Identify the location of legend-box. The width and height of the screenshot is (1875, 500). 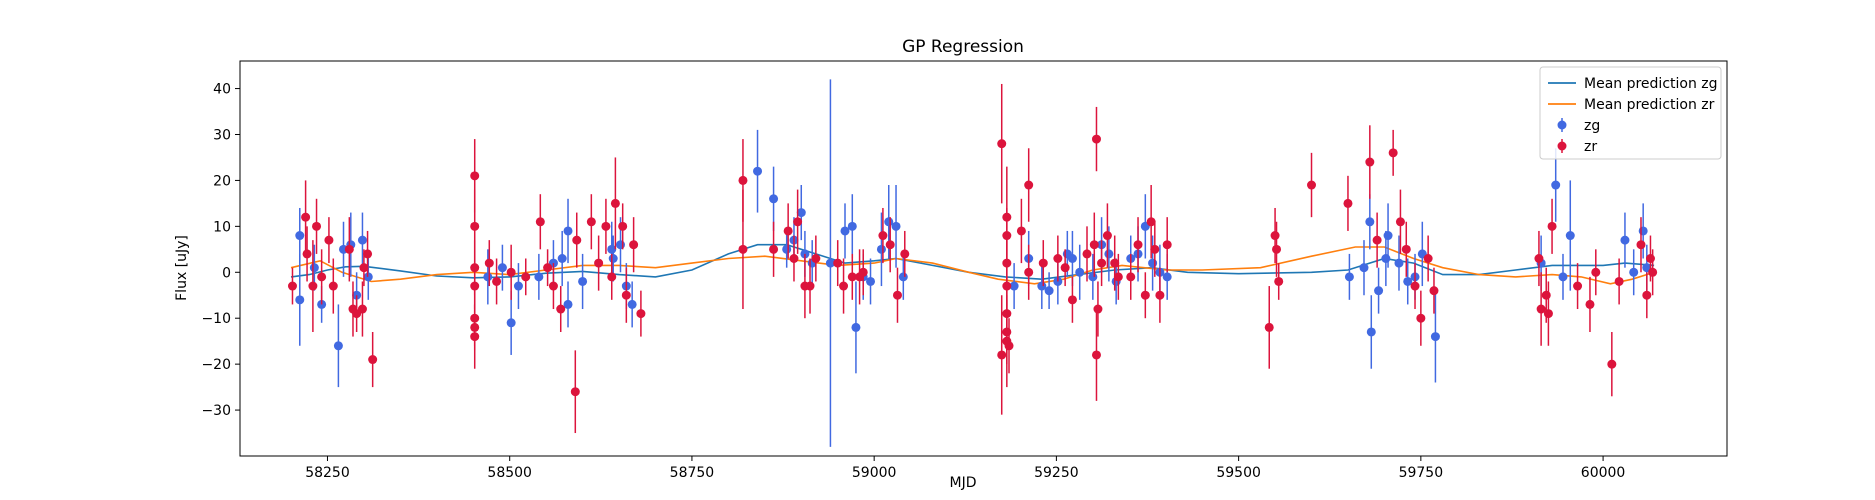
(1630, 113).